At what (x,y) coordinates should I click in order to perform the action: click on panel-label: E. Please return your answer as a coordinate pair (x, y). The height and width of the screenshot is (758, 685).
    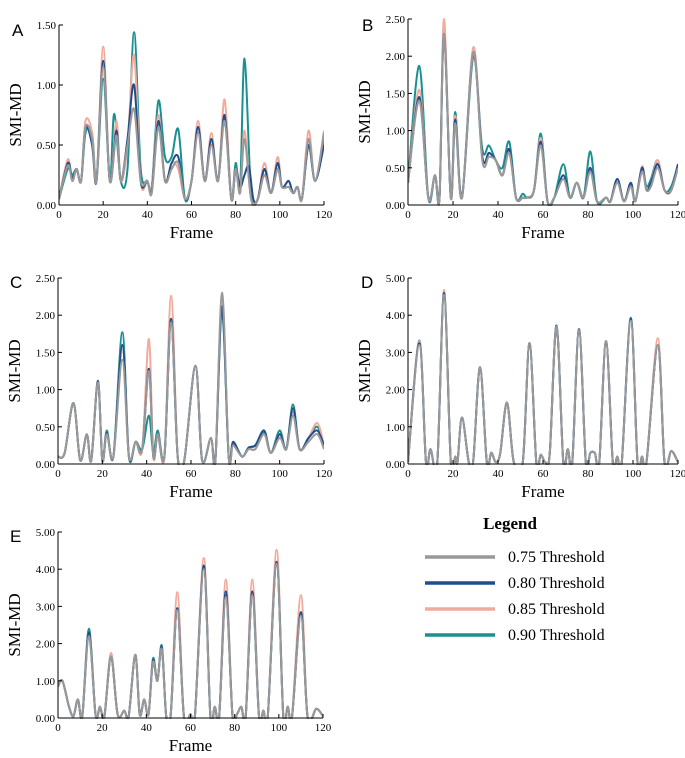
    Looking at the image, I should click on (15, 536).